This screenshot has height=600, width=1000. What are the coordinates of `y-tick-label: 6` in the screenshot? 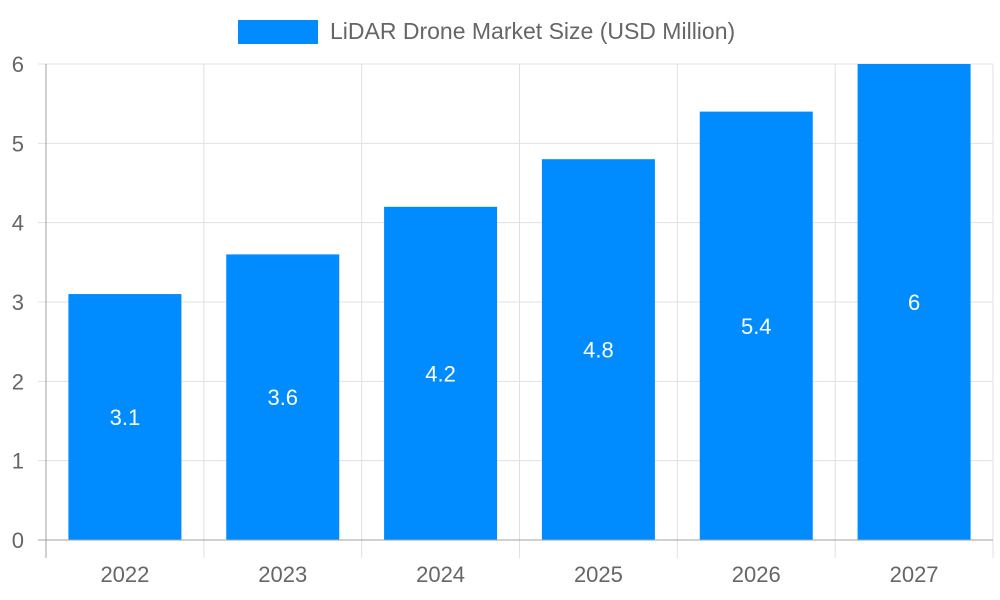 It's located at (18, 64).